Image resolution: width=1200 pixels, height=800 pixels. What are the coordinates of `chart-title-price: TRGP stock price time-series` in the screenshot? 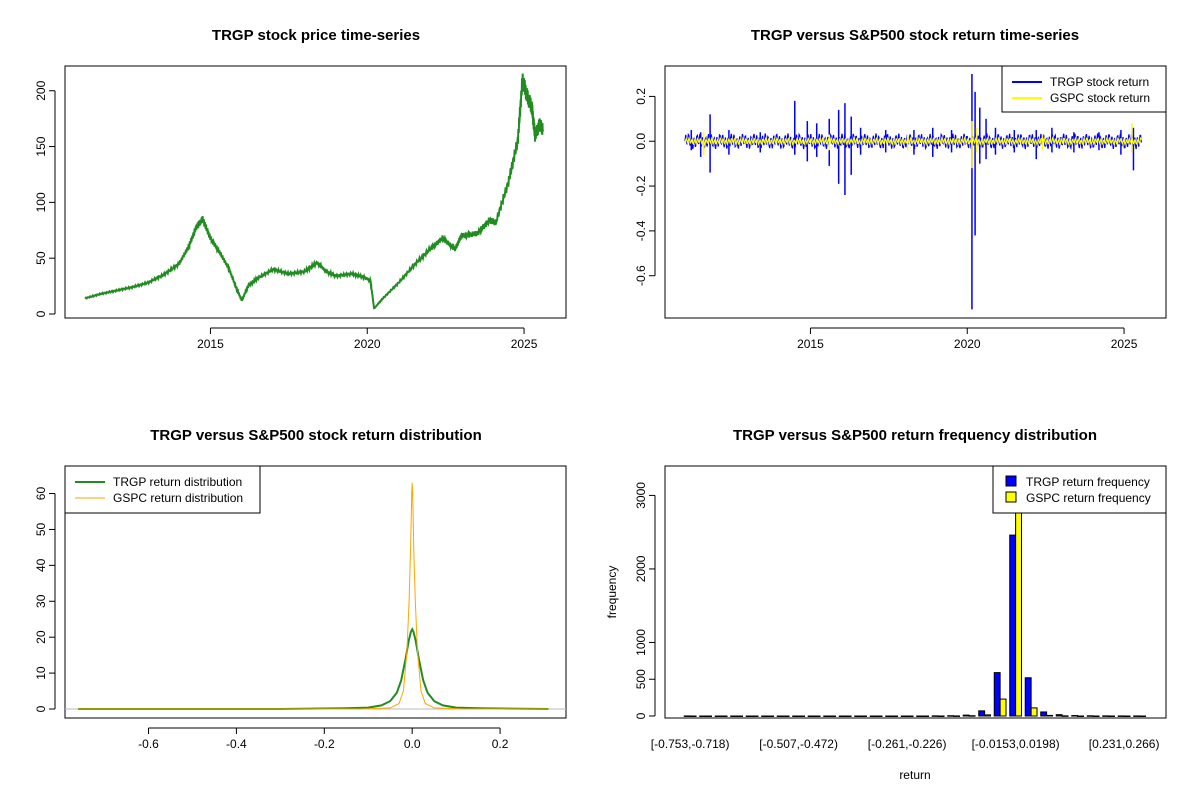 It's located at (316, 35).